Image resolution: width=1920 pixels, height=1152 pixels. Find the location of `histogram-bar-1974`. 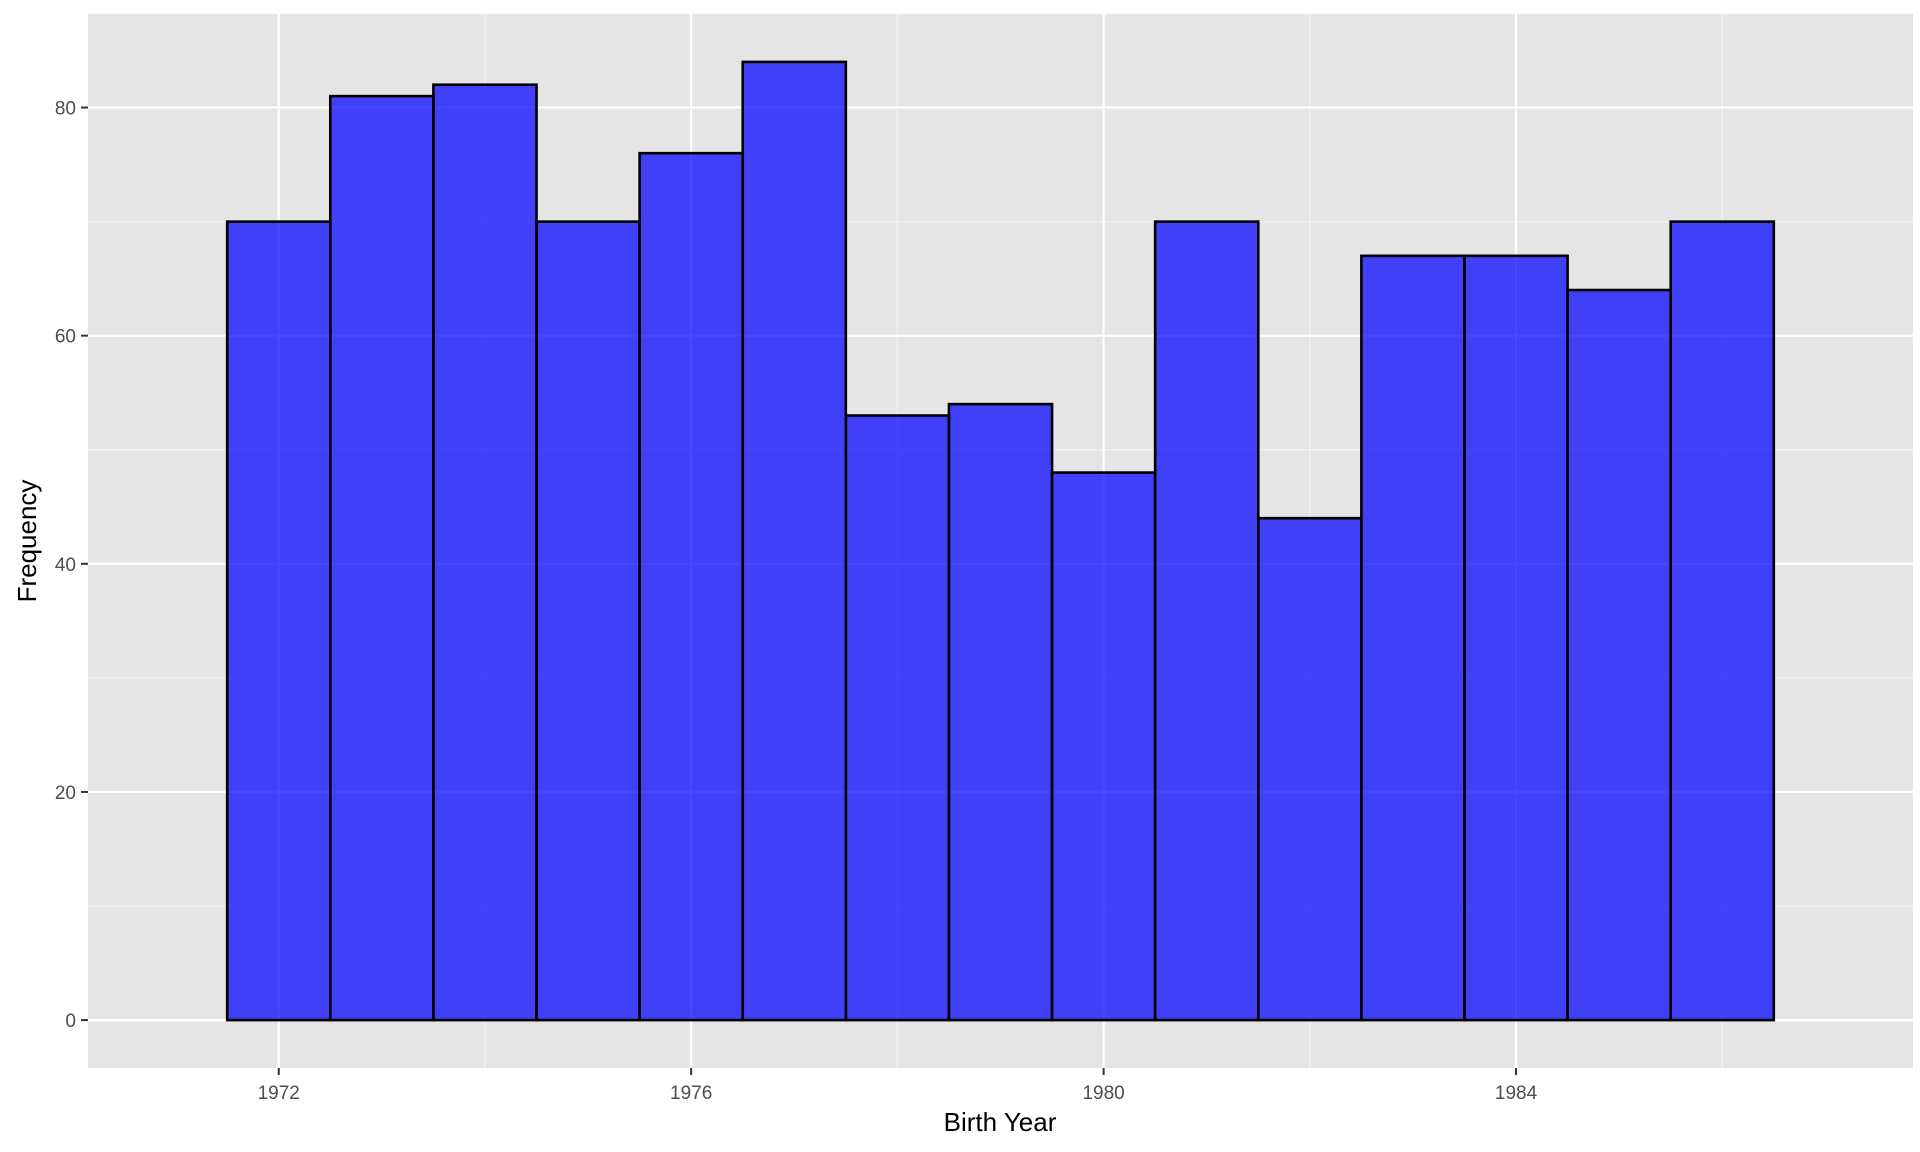

histogram-bar-1974 is located at coordinates (485, 552).